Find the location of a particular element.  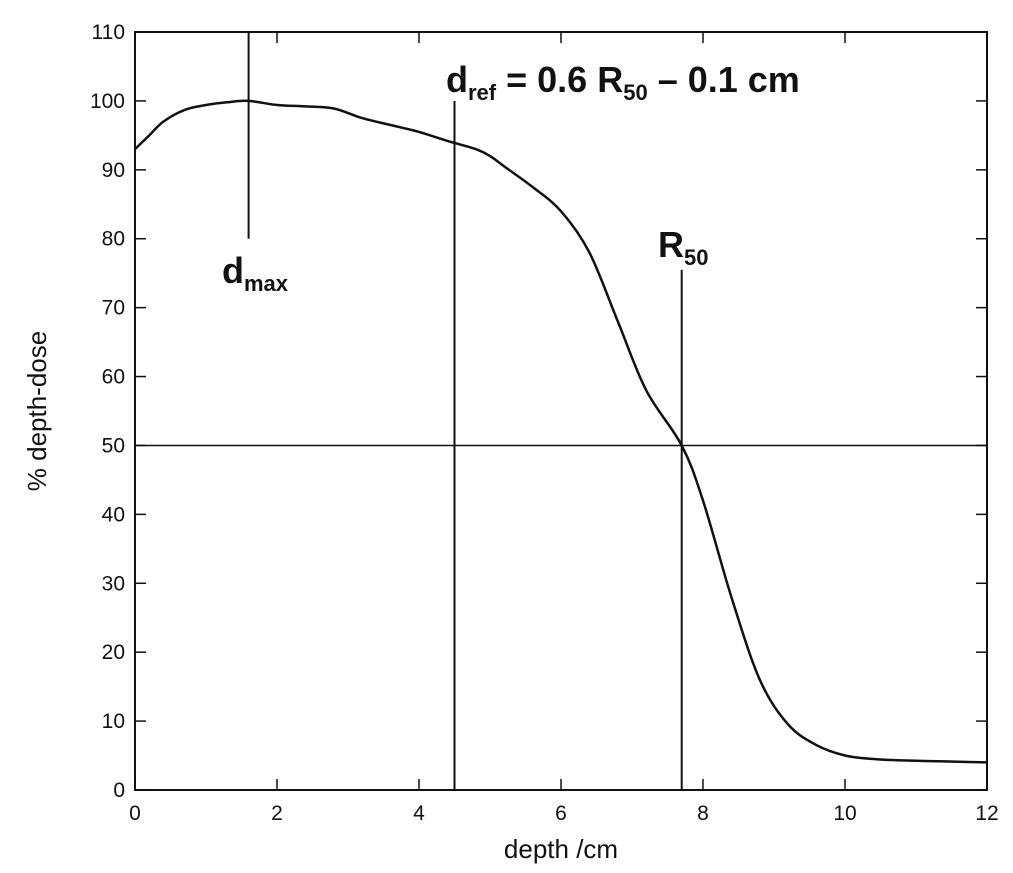

y-tick-label-11: 110 is located at coordinates (108, 32).